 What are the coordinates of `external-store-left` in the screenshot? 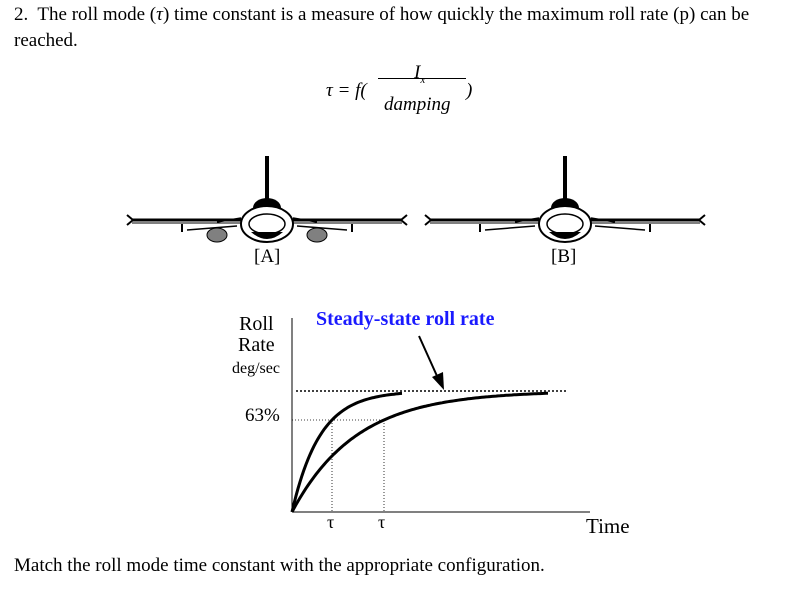 It's located at (217, 235).